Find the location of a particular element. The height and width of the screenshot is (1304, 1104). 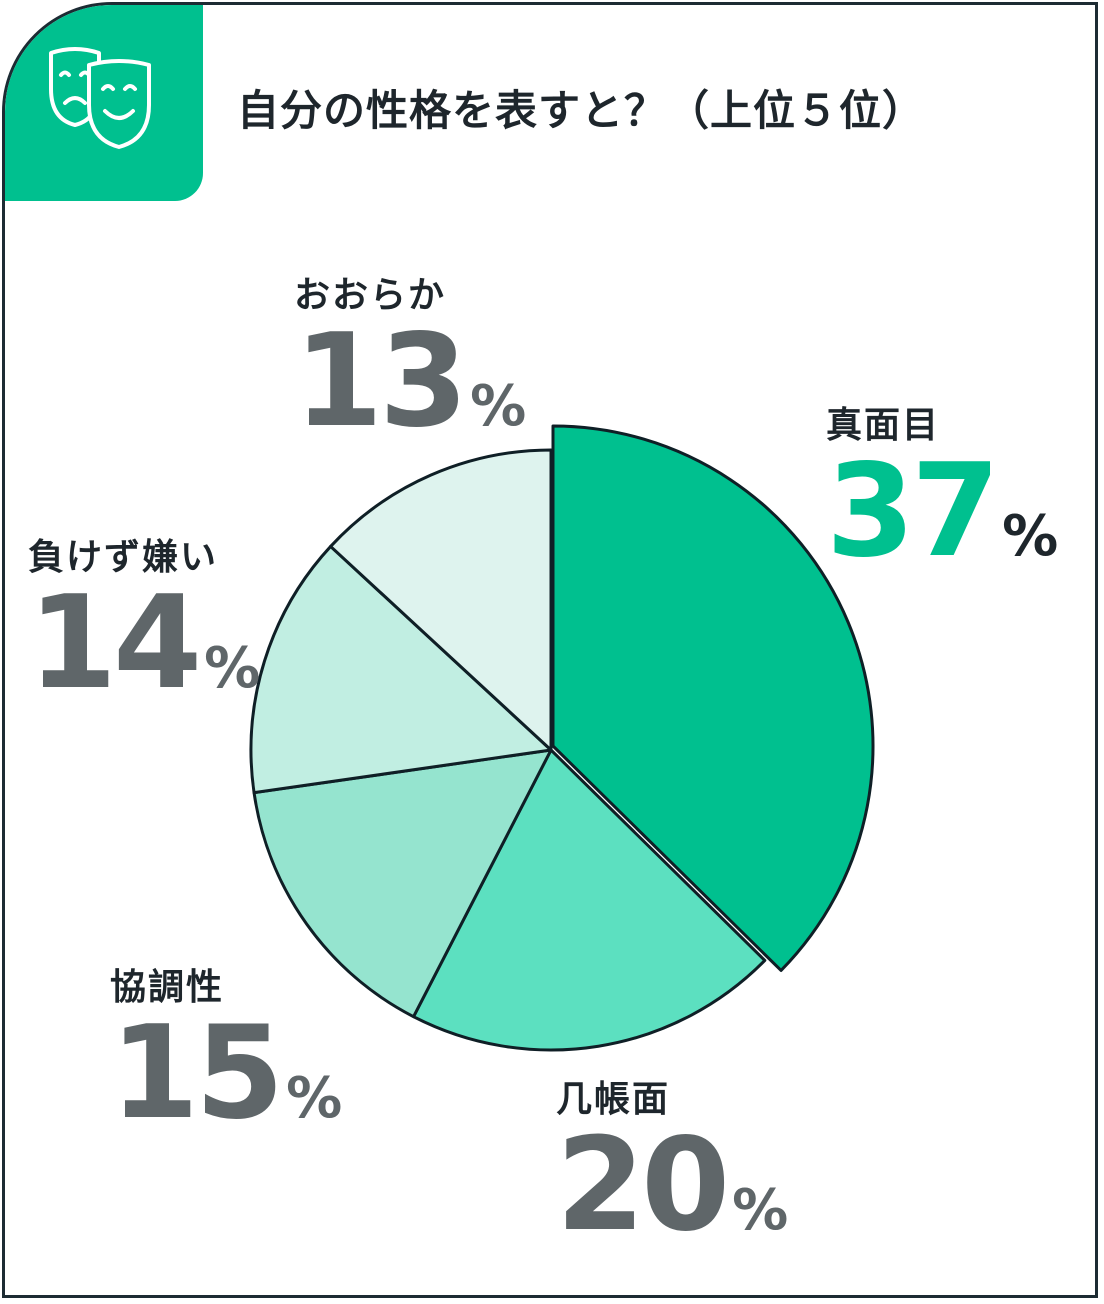

slice-ooraka is located at coordinates (441, 600).